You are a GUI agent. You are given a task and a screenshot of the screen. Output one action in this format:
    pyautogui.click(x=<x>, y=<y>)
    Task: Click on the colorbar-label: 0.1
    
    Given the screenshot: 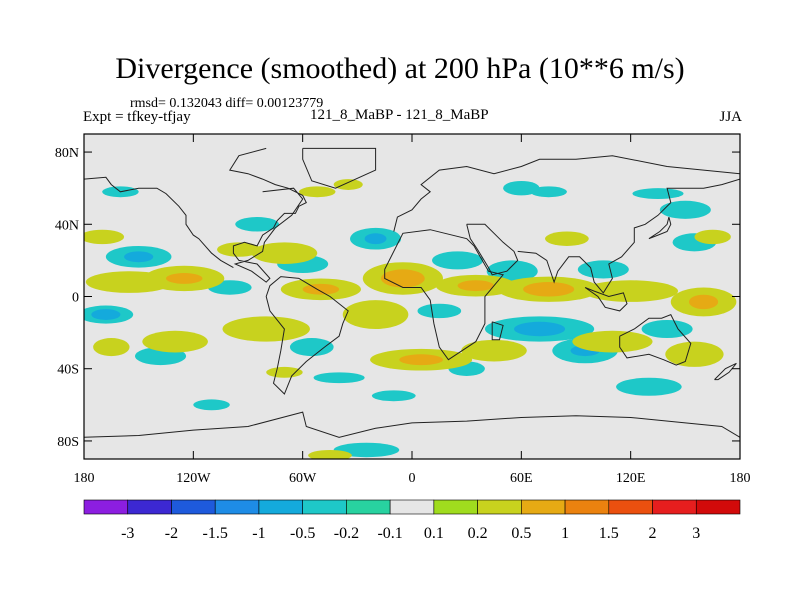 What is the action you would take?
    pyautogui.click(x=434, y=533)
    